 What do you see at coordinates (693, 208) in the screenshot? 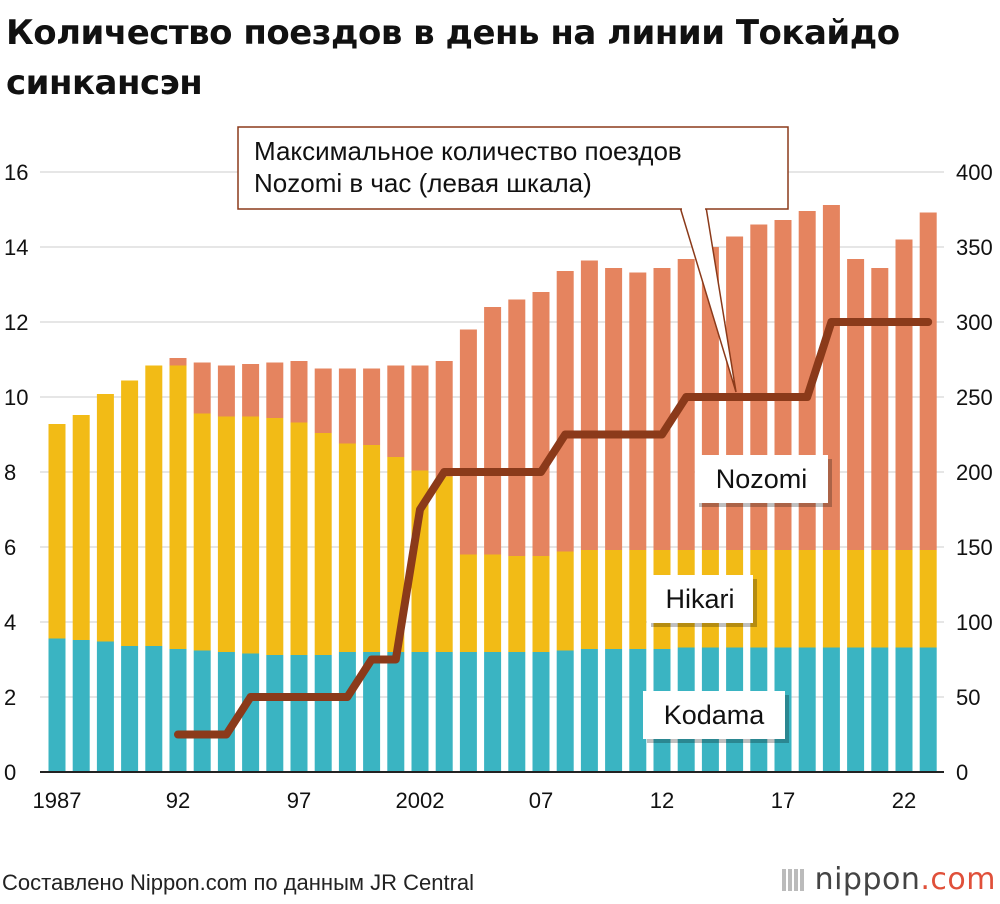
I see `annotation-pointer-joint` at bounding box center [693, 208].